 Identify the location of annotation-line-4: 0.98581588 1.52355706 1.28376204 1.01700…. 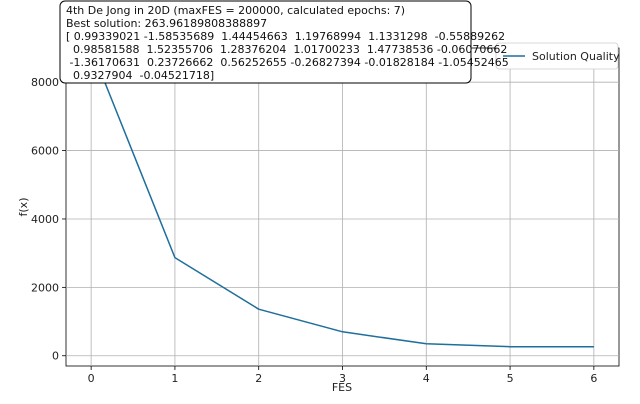
(286, 49).